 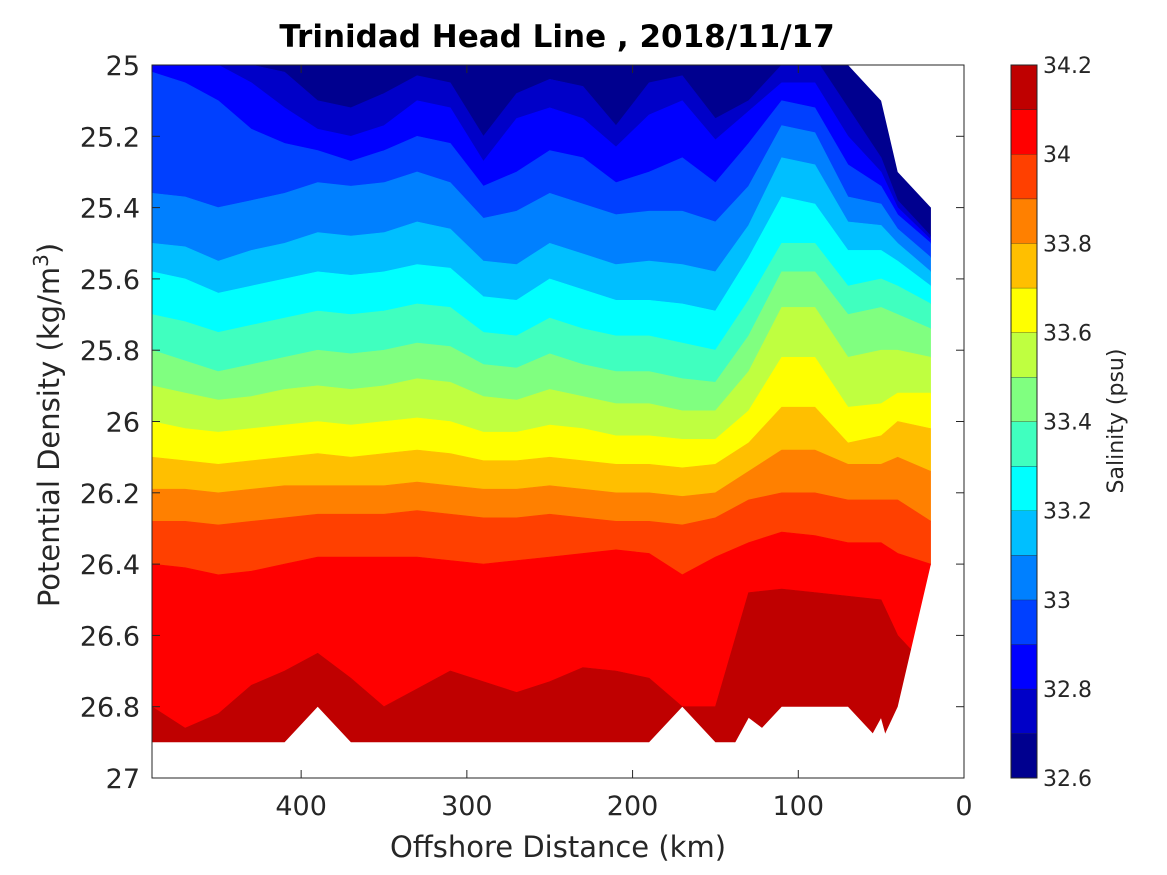 I want to click on y-axis-label-tail: ), so click(x=49, y=248).